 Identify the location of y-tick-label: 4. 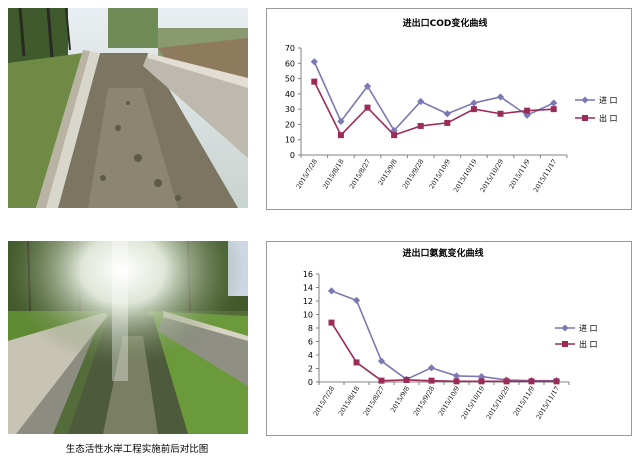
(310, 355).